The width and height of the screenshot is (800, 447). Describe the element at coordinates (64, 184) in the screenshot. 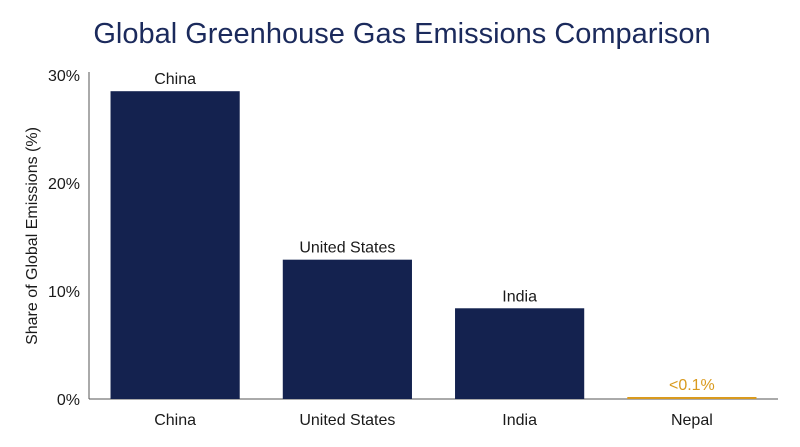

I see `y-tick-label: 20%` at that location.